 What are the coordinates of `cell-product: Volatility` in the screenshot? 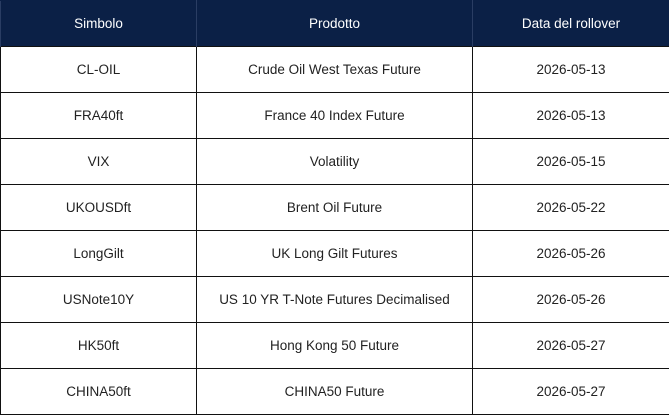 It's located at (334, 161).